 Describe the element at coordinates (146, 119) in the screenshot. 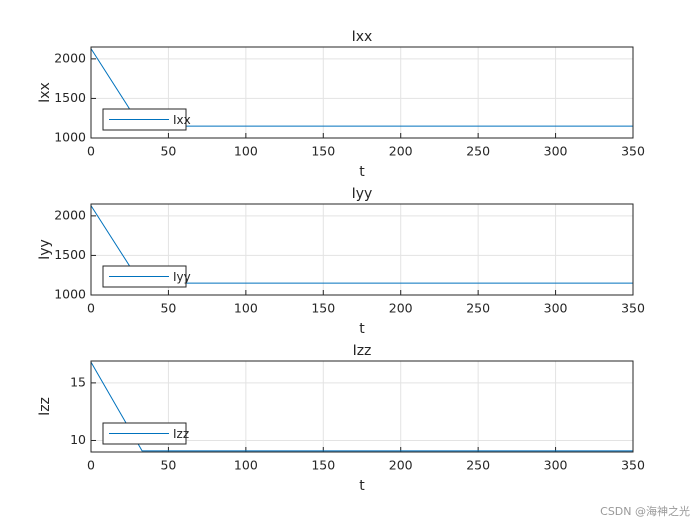

I see `legend: Ixx` at that location.